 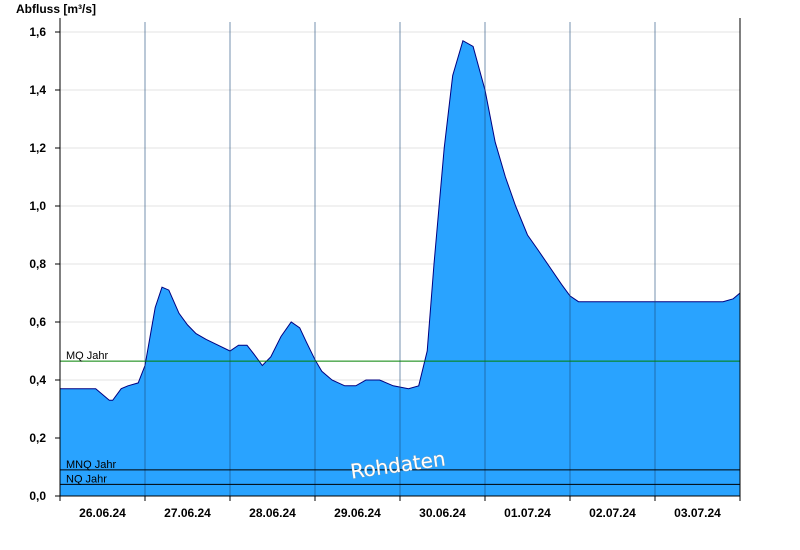 What do you see at coordinates (357, 513) in the screenshot?
I see `x-tick-label: 29.06.24` at bounding box center [357, 513].